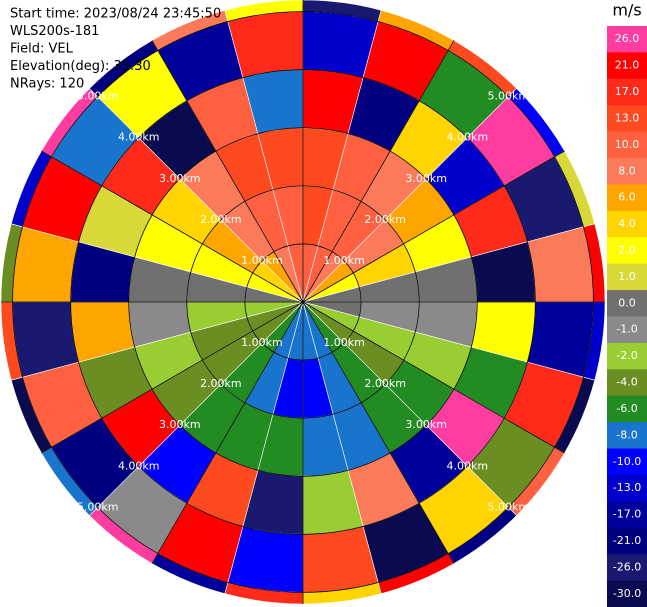  What do you see at coordinates (115, 14) in the screenshot?
I see `info-text: Start time: 2023/08/24 23:45:50` at bounding box center [115, 14].